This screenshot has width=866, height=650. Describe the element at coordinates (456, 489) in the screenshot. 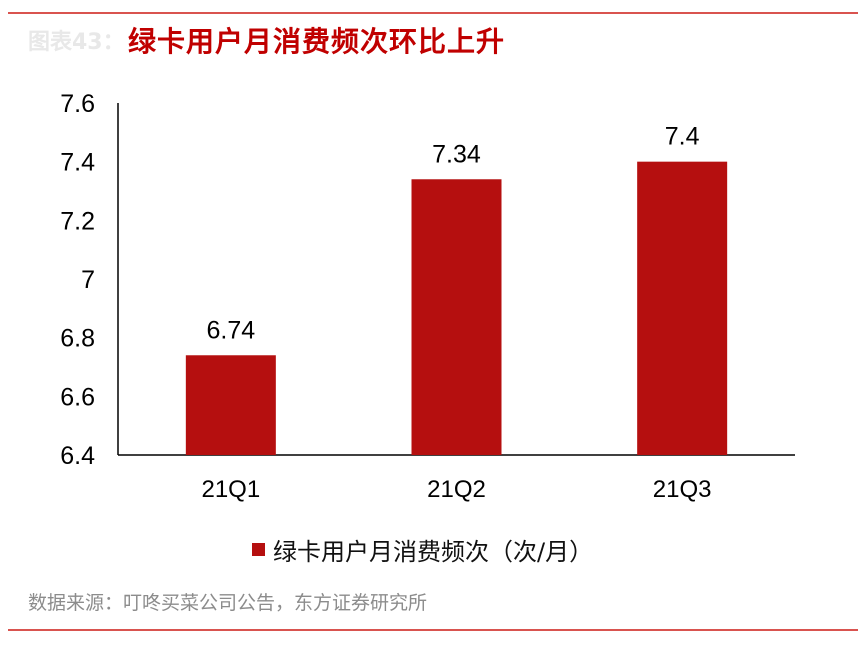

I see `x-tick-label: 21Q2` at that location.